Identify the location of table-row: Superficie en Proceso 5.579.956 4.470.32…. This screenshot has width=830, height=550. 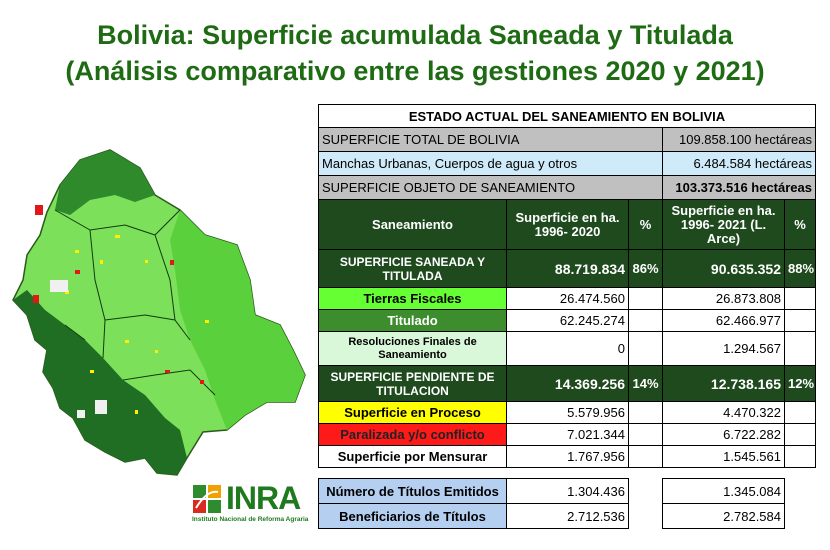
(567, 412).